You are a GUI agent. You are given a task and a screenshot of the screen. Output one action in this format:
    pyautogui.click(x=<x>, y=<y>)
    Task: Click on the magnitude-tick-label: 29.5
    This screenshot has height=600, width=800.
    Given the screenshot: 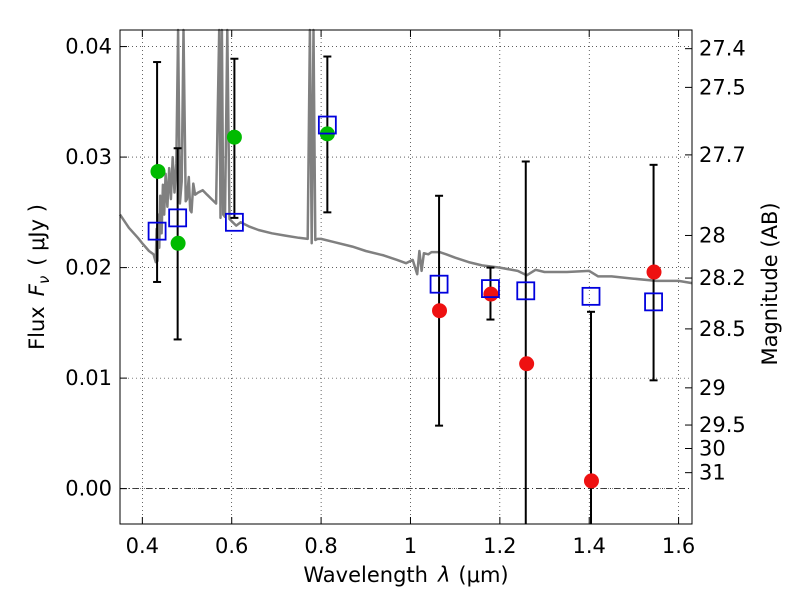 What is the action you would take?
    pyautogui.click(x=722, y=425)
    